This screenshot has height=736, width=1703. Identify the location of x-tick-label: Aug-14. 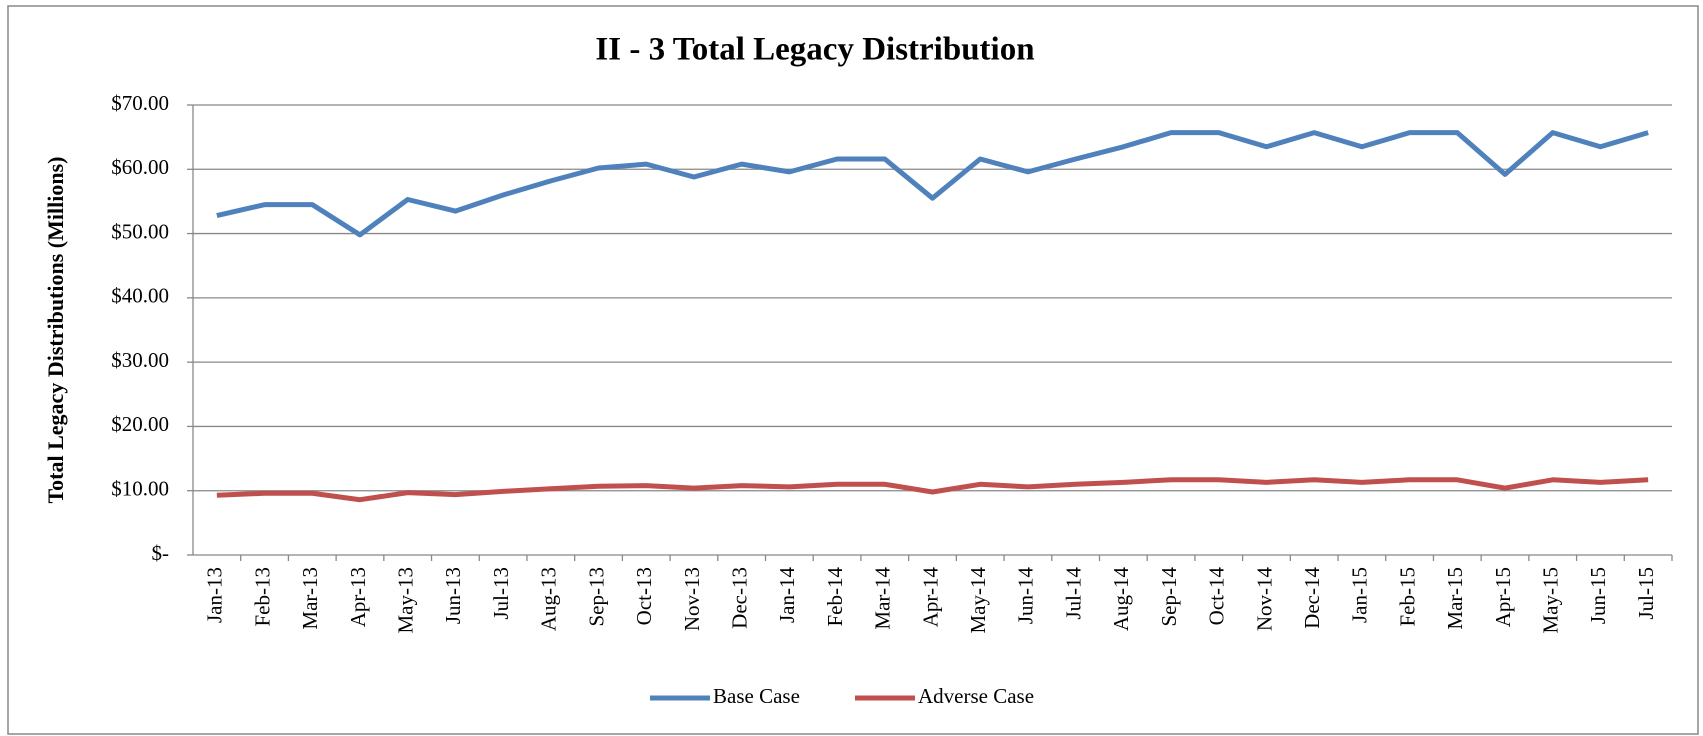
(1121, 599).